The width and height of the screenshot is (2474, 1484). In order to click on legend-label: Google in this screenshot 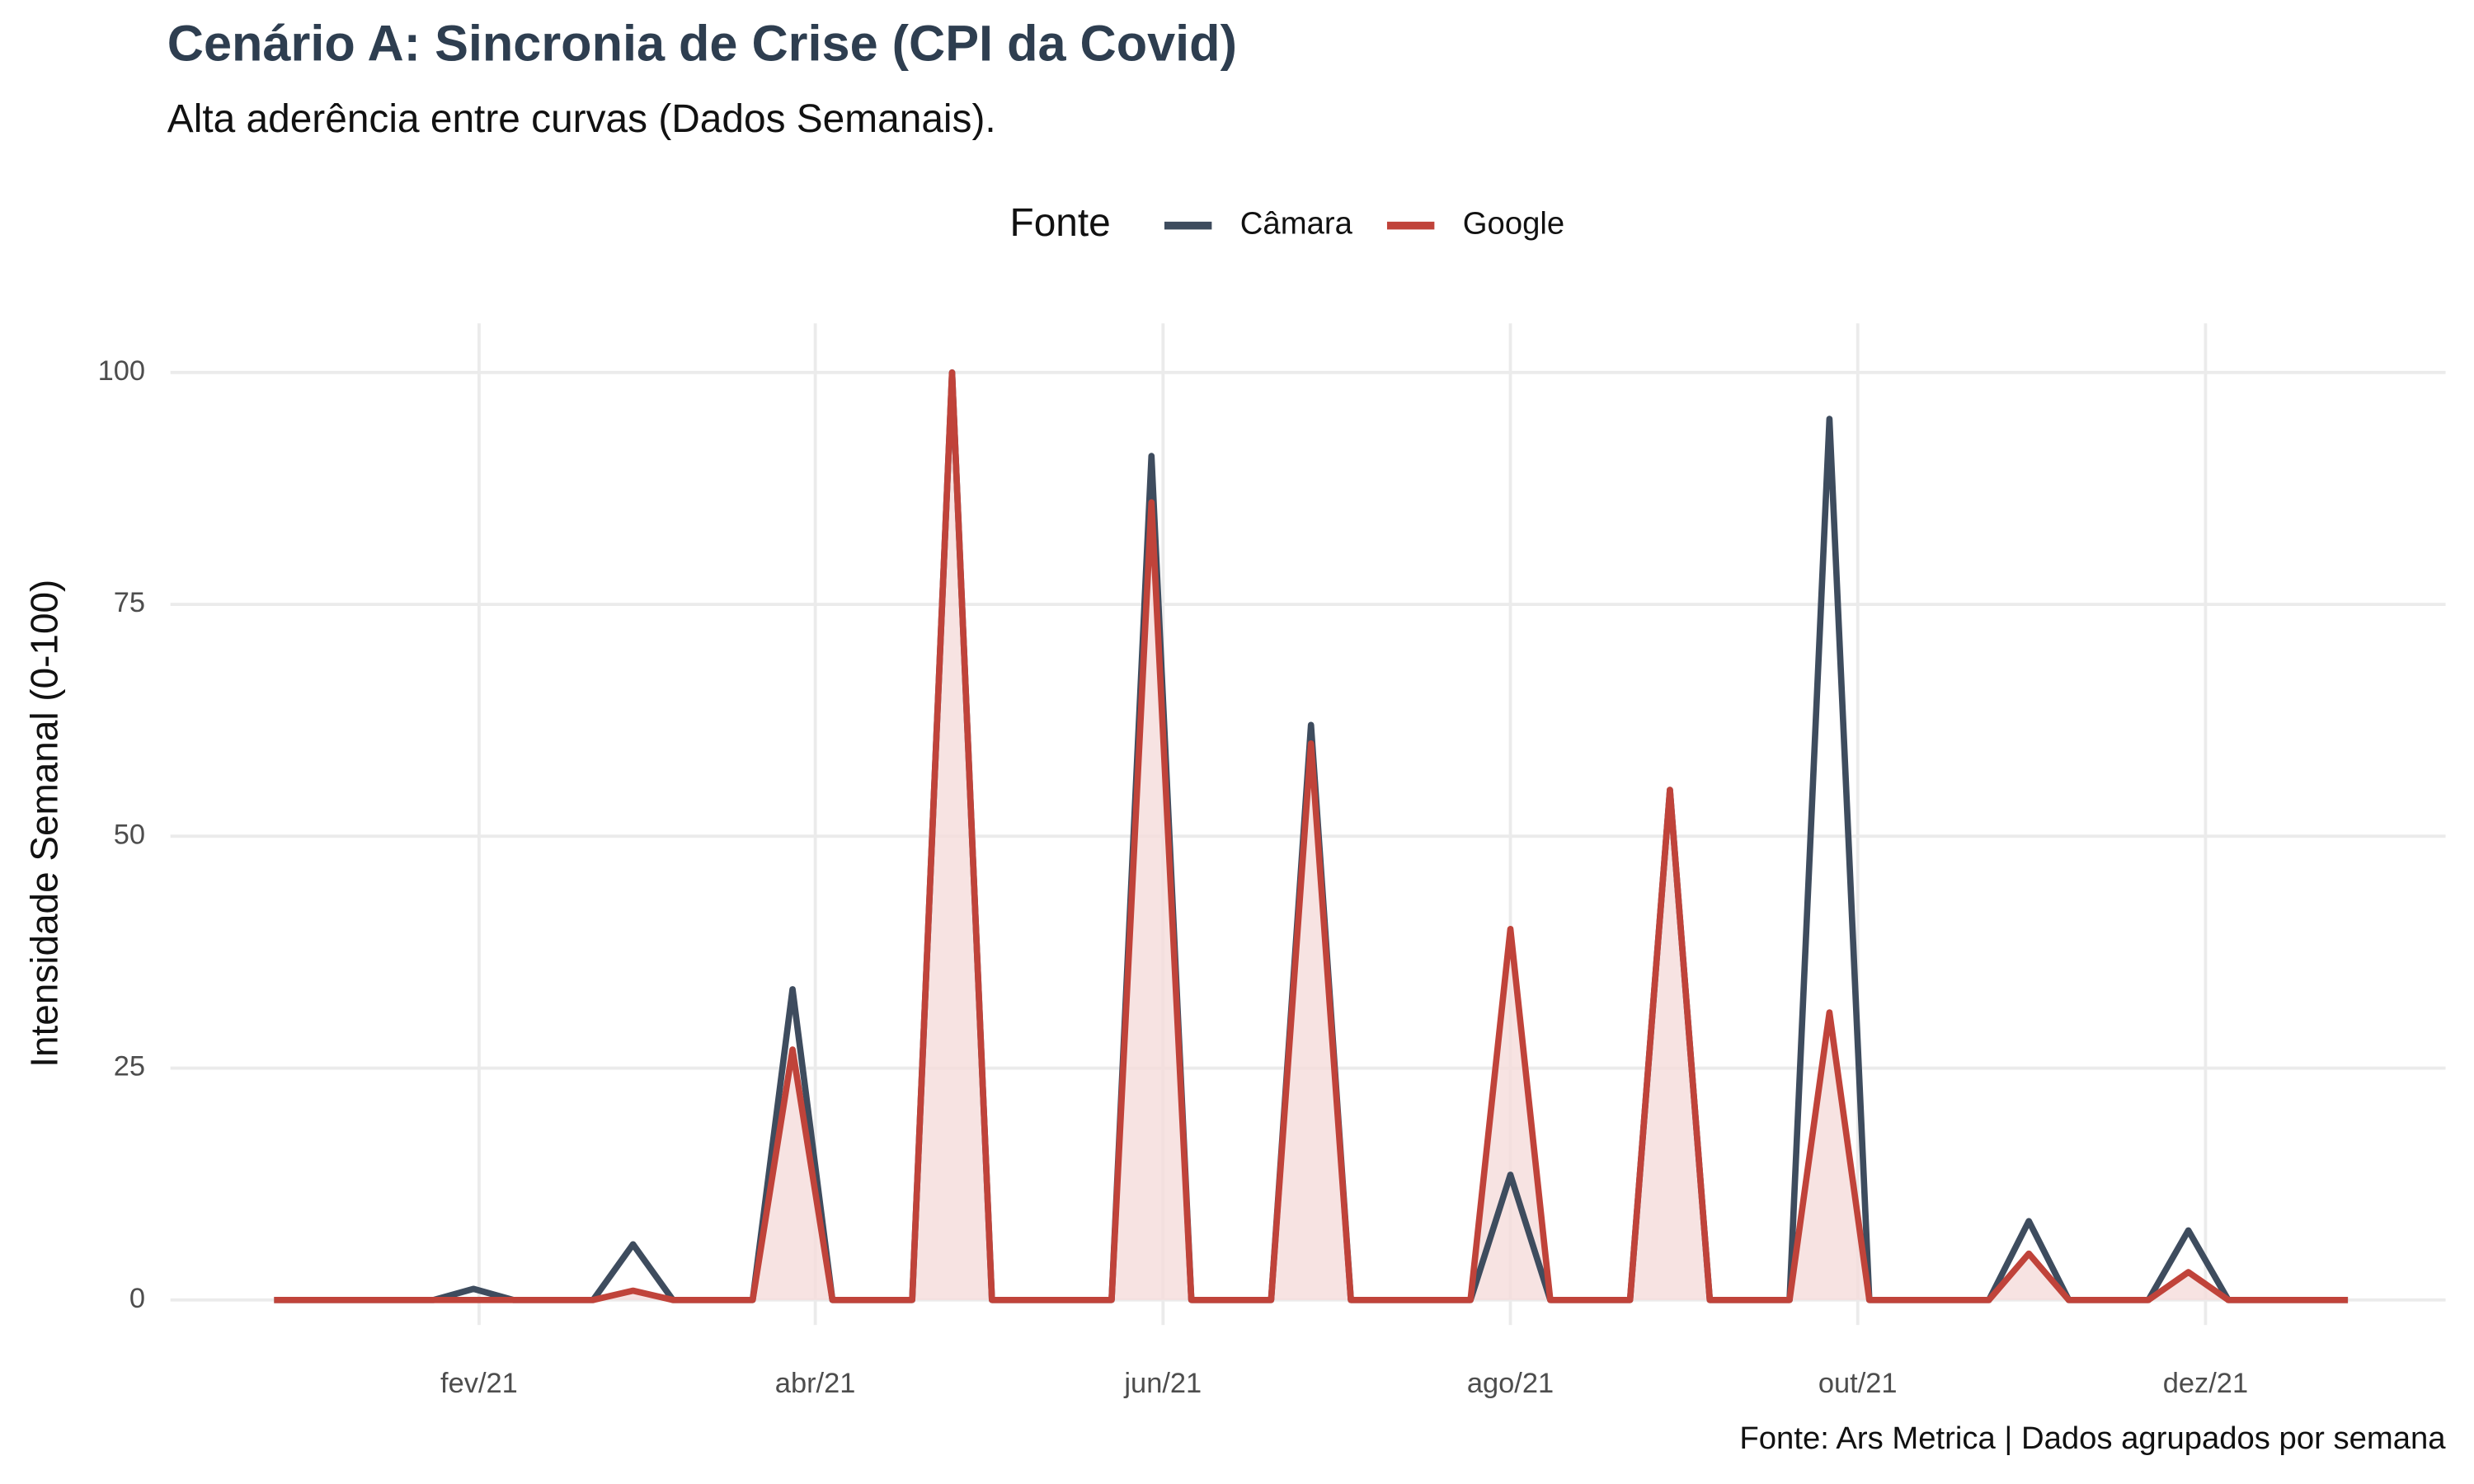, I will do `click(1513, 224)`.